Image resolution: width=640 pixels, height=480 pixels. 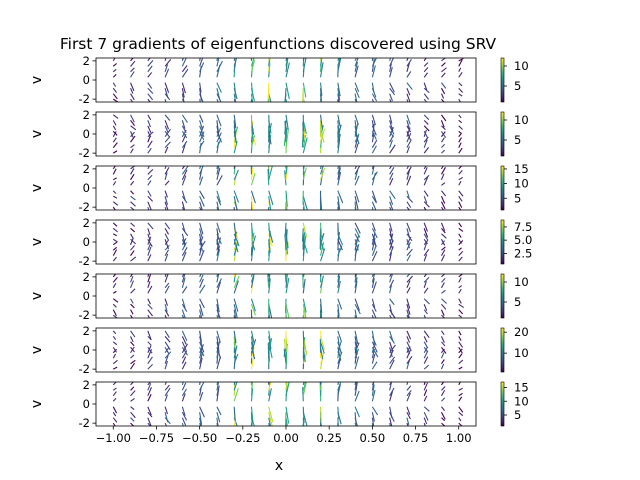 What do you see at coordinates (86, 169) in the screenshot?
I see `y-tick-label: 2` at bounding box center [86, 169].